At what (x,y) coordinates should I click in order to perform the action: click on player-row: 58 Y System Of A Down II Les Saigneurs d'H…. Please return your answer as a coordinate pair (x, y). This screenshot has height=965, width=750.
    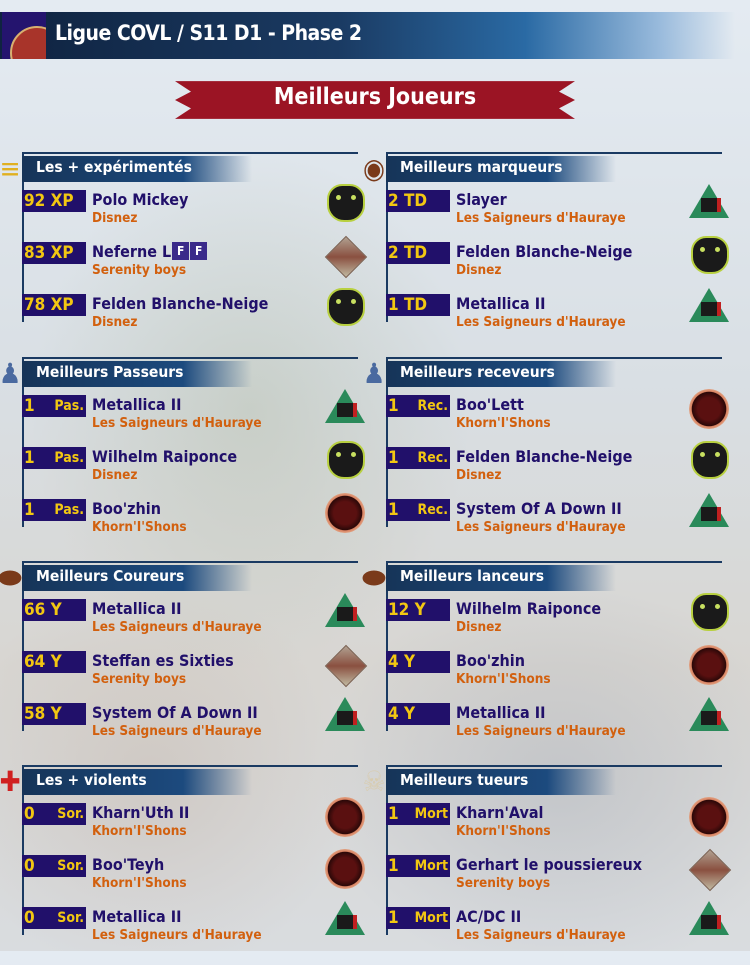
    Looking at the image, I should click on (182, 726).